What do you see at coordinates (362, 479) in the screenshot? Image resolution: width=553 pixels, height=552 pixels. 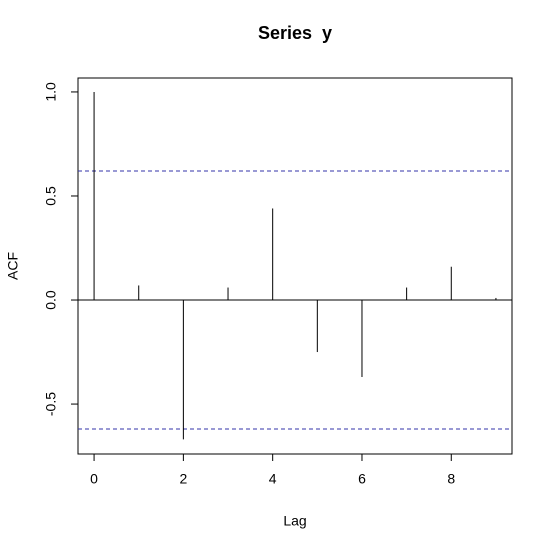 I see `x-tick-label: 6` at bounding box center [362, 479].